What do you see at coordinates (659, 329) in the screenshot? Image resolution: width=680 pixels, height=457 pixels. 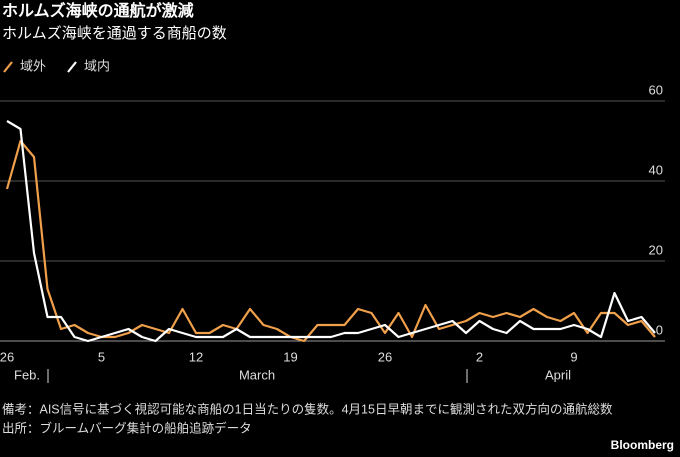 I see `y-tick-label: 0` at bounding box center [659, 329].